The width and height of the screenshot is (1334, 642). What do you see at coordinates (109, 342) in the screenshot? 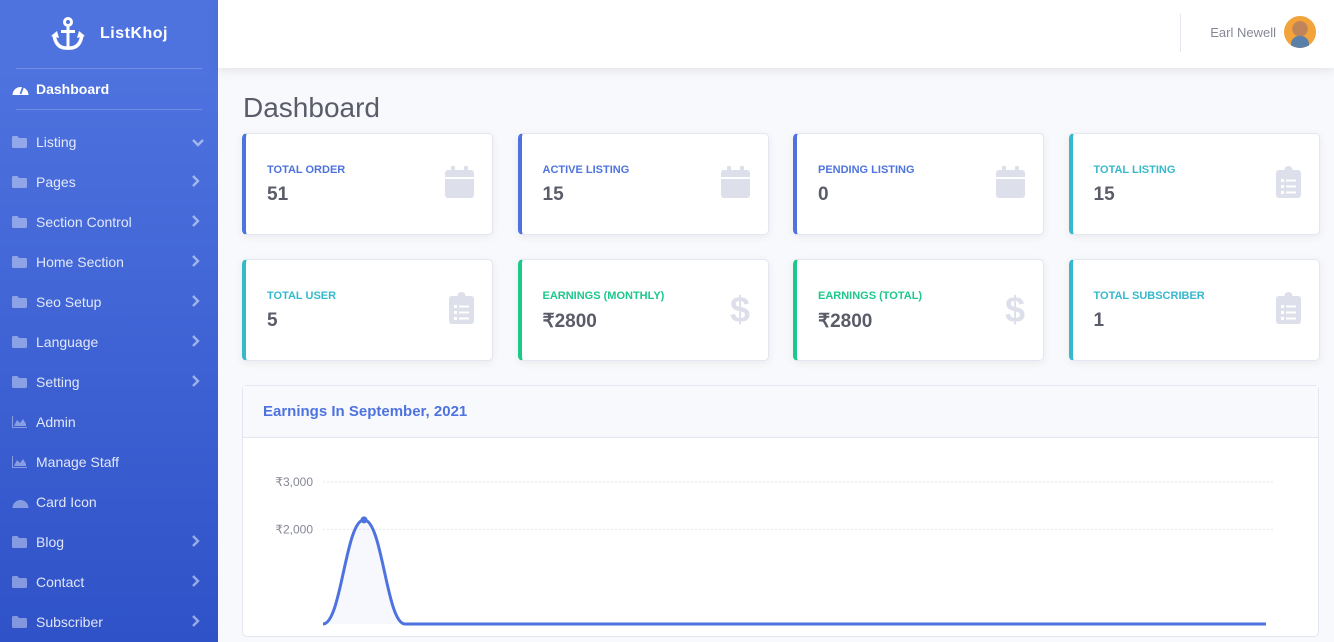
I see `sidebar-item-language: Language` at bounding box center [109, 342].